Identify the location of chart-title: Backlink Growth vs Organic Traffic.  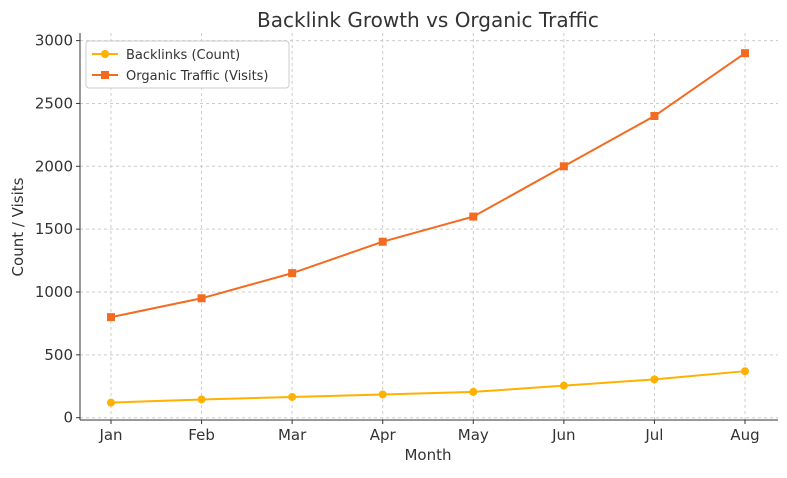
(428, 20).